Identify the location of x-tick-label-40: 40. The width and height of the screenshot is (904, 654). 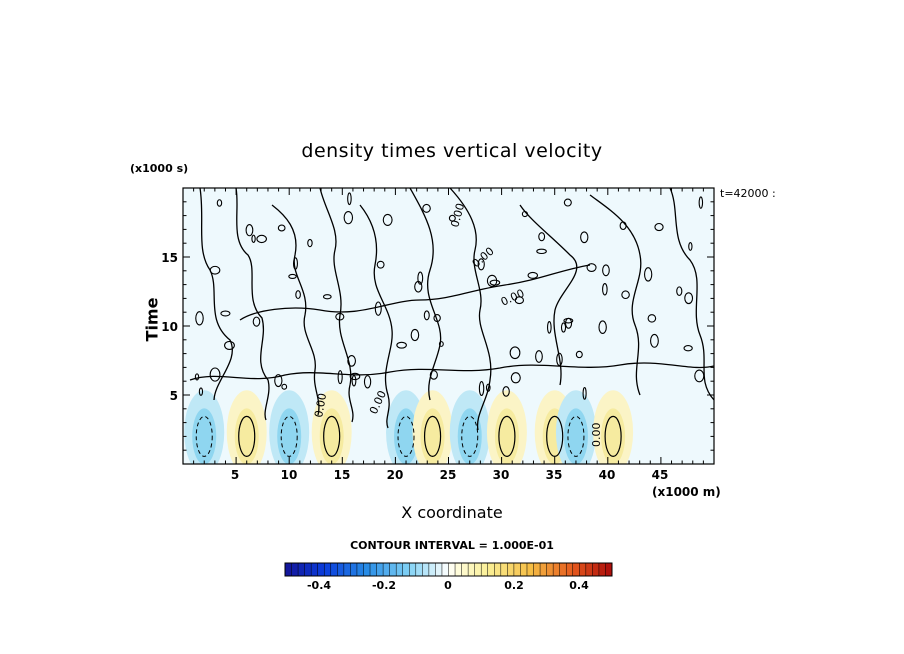
(607, 475).